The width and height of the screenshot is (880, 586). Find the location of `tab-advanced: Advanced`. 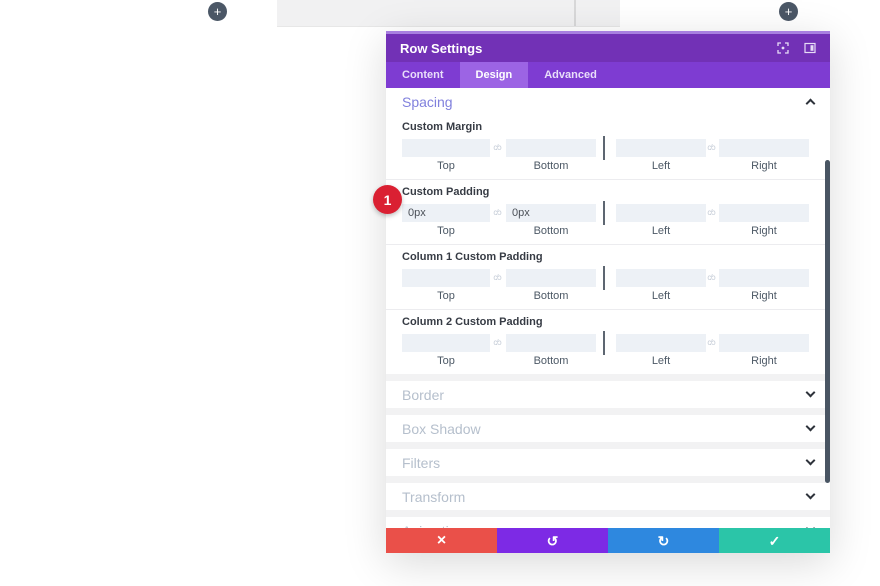

tab-advanced: Advanced is located at coordinates (570, 75).